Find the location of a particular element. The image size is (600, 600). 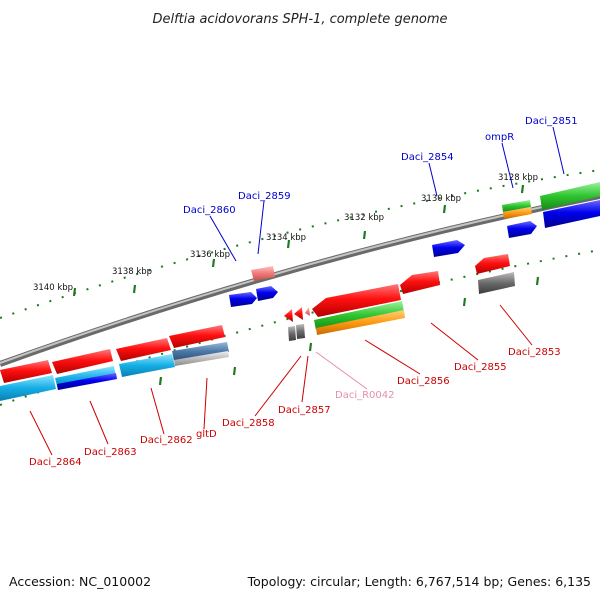

forward-strand-genes is located at coordinates (414, 244).